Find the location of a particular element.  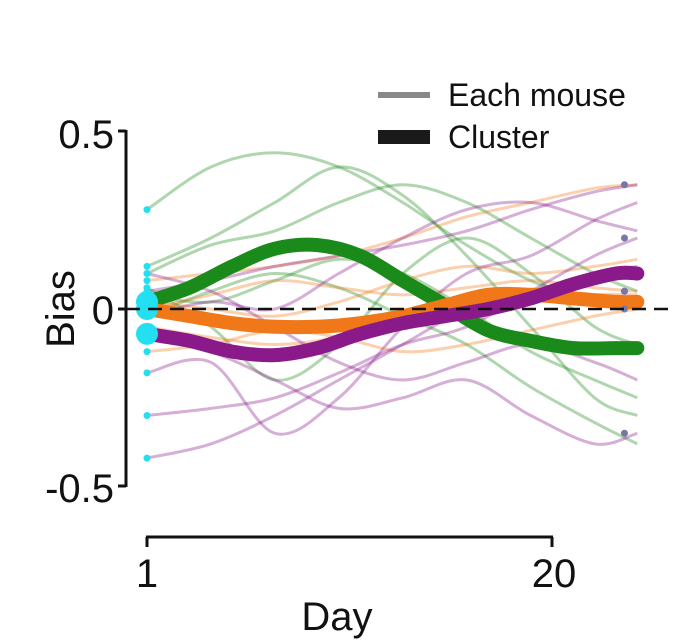

x-tick-label-start: 1 is located at coordinates (147, 574).